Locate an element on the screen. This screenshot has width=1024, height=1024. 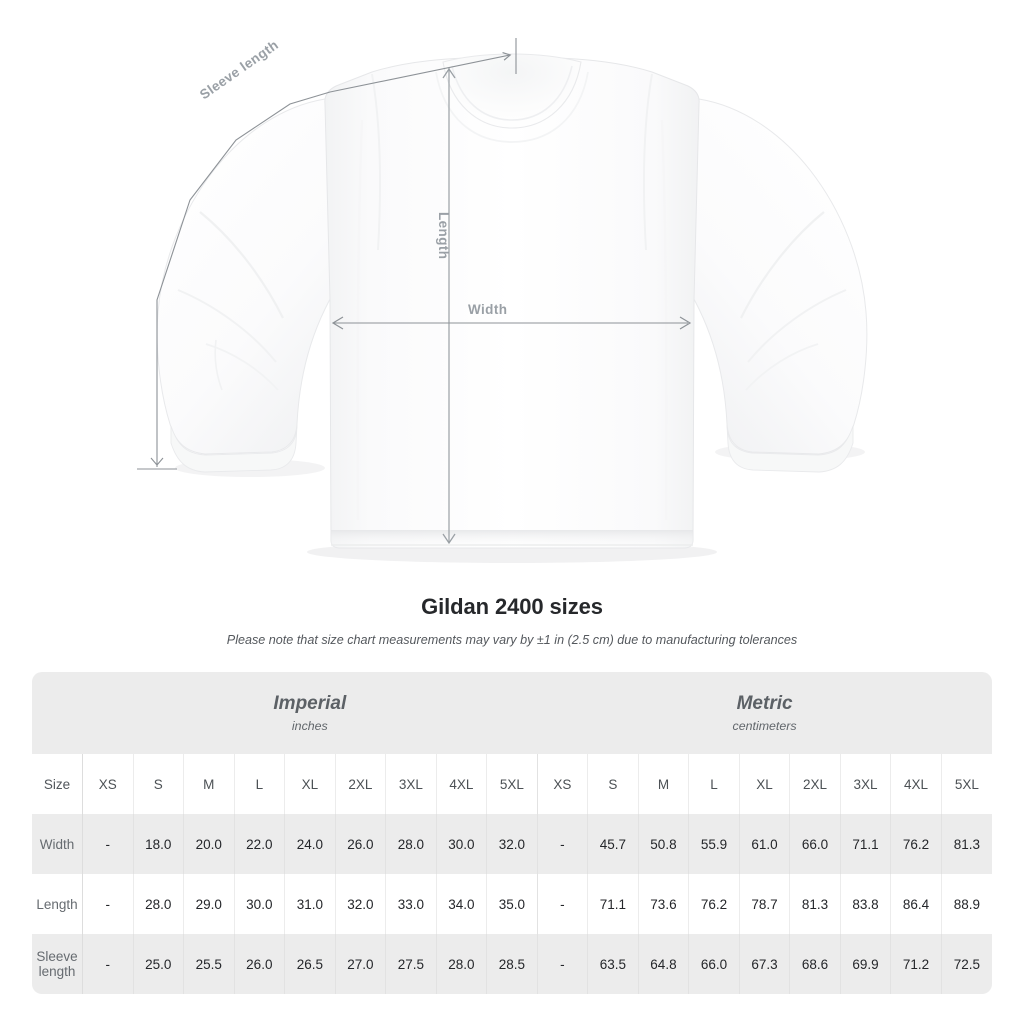
unit-banner-spacer is located at coordinates (57, 713).